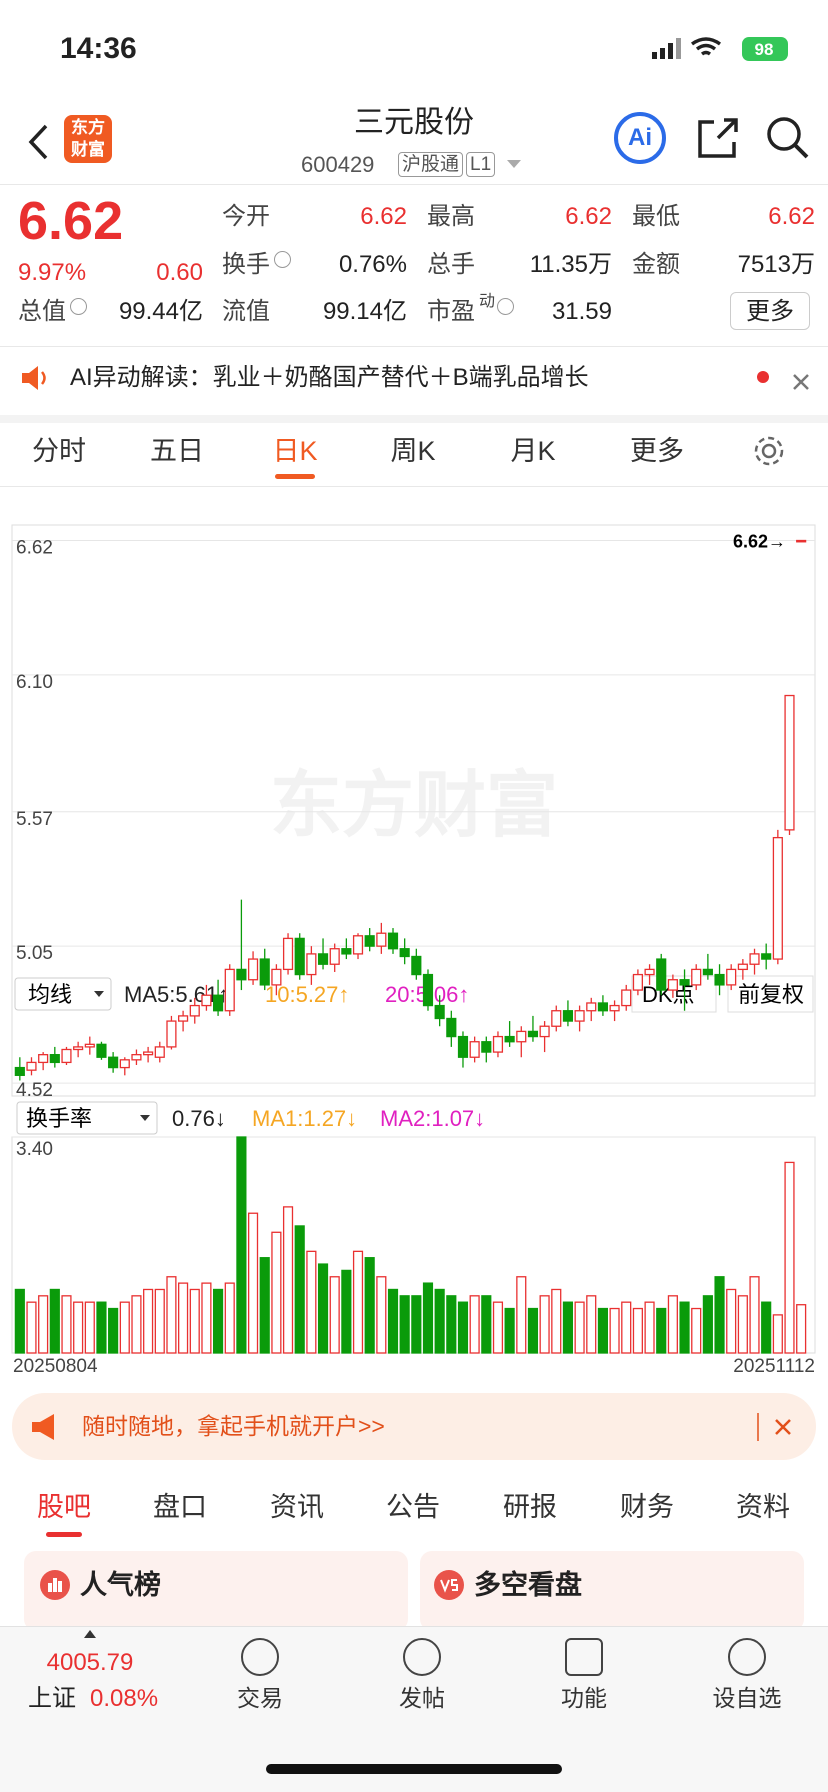 The width and height of the screenshot is (828, 1792). Describe the element at coordinates (260, 1698) in the screenshot. I see `nav-label: 交易` at that location.